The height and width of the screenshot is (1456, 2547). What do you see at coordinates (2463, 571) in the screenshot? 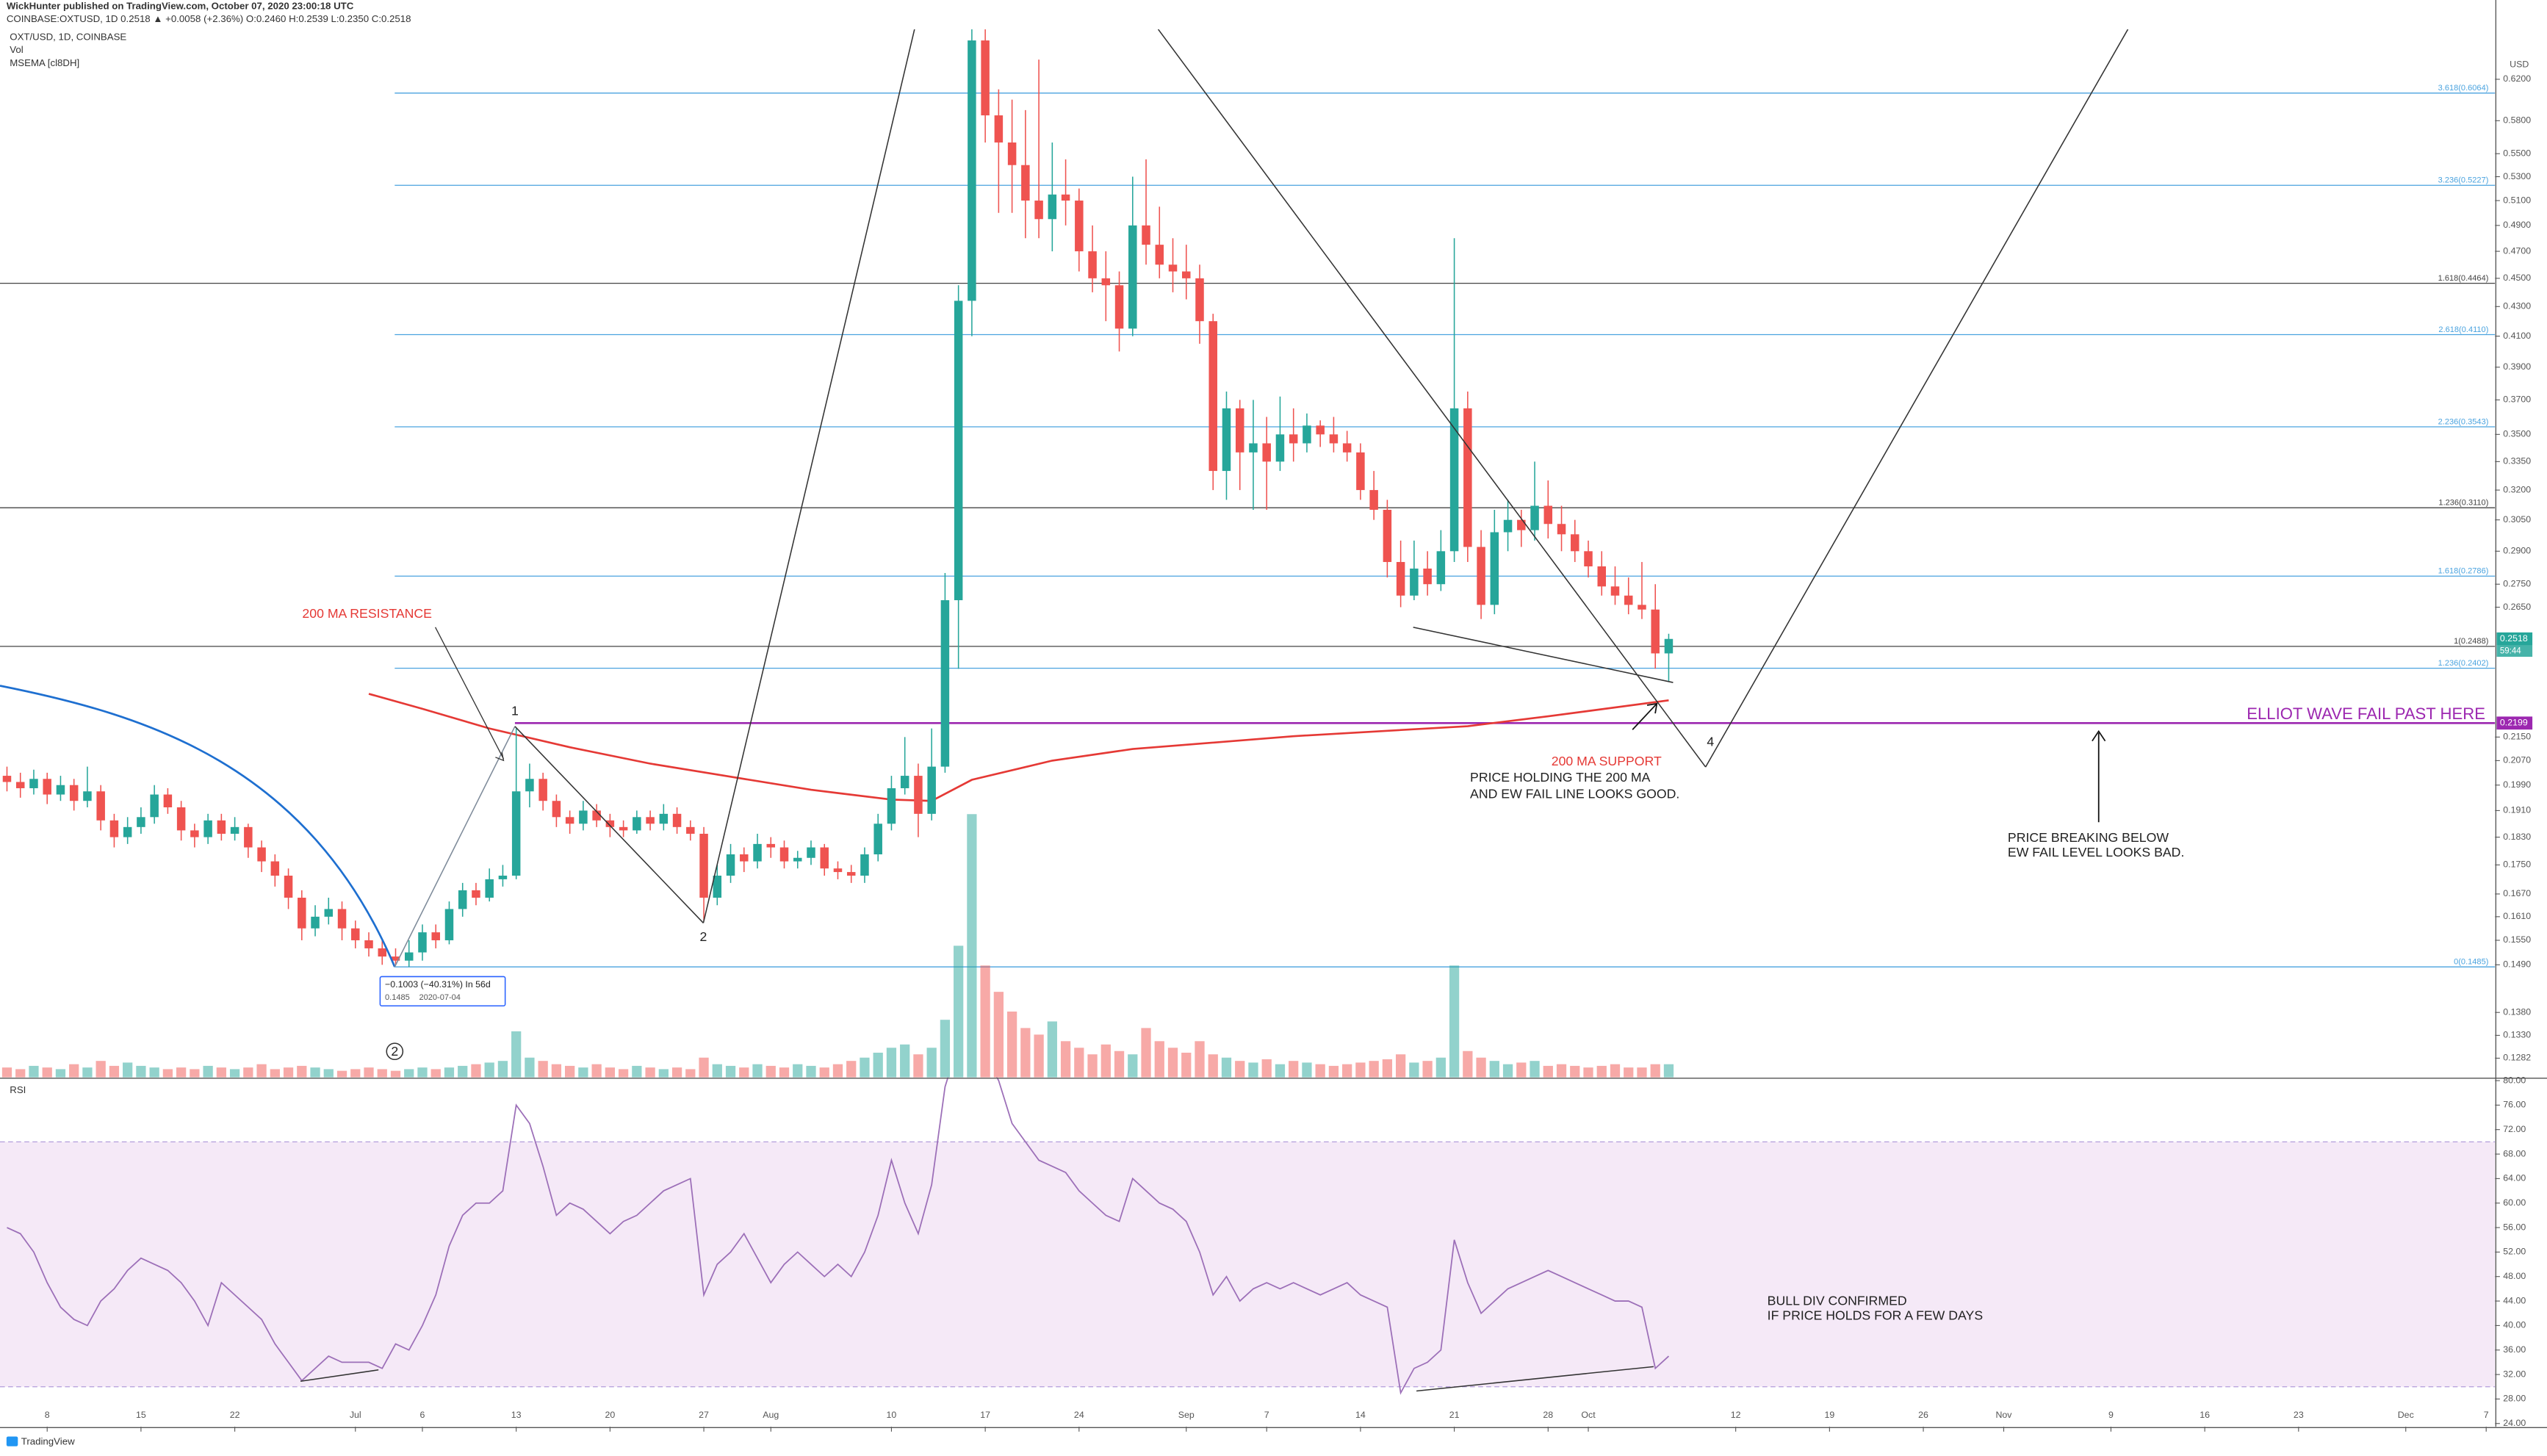
I see `fib-label: 1.618(0.2786)` at bounding box center [2463, 571].